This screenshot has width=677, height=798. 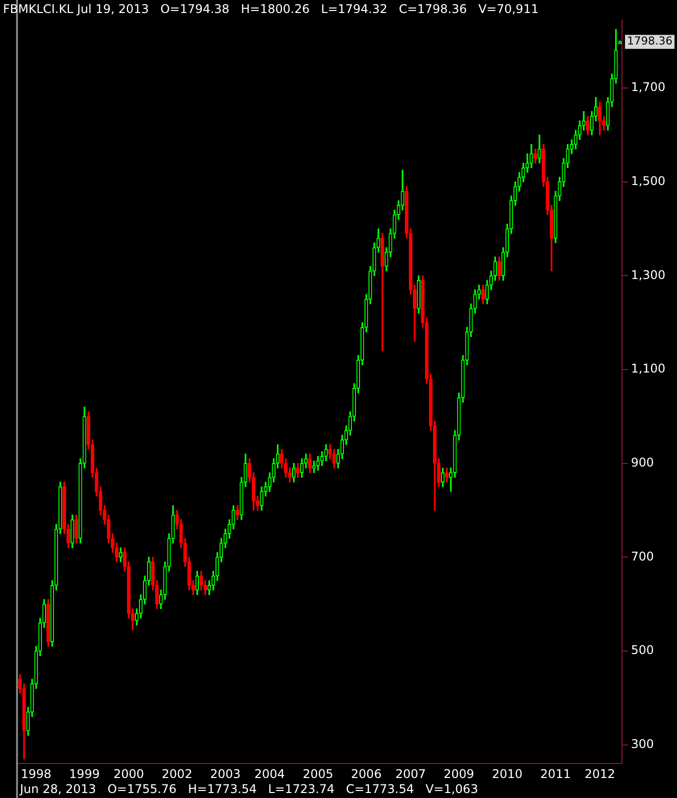 I want to click on x-tick-label: 2006, so click(x=366, y=773).